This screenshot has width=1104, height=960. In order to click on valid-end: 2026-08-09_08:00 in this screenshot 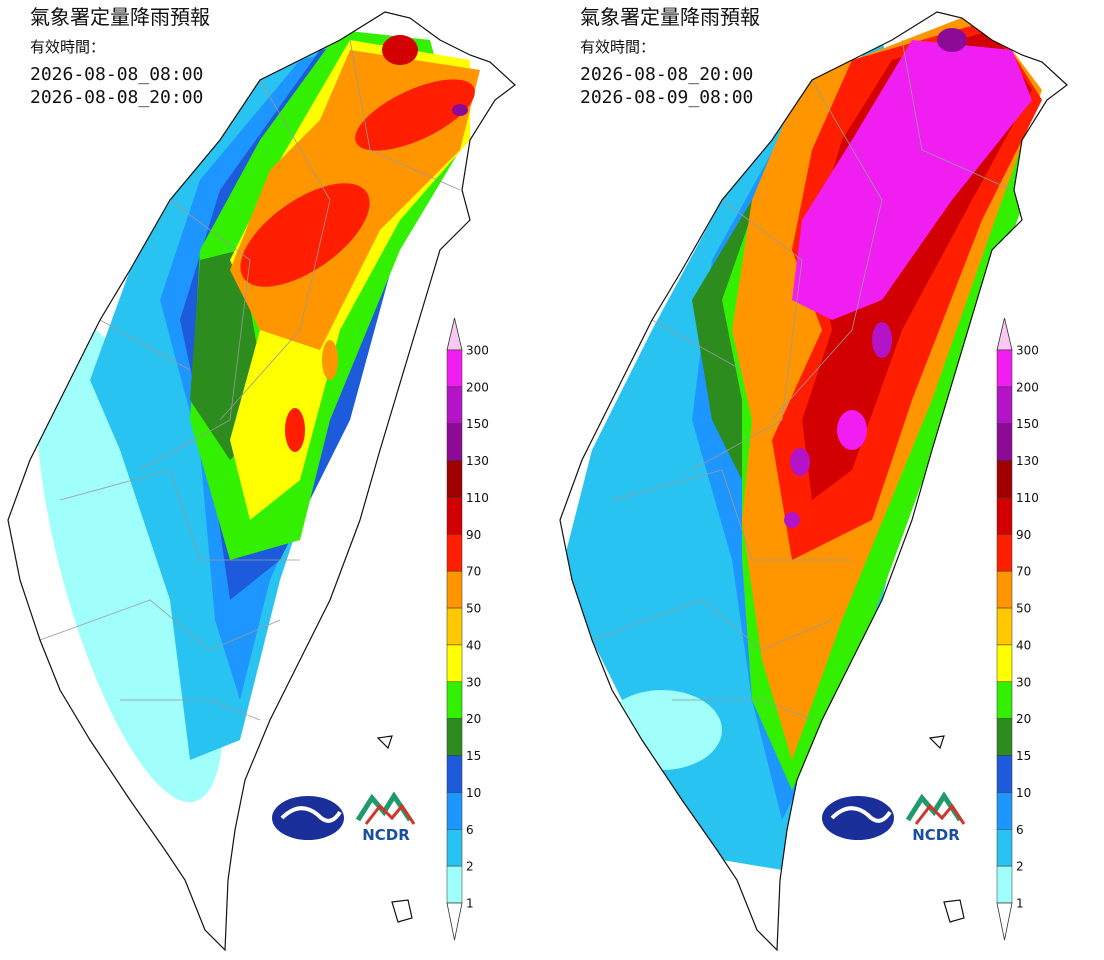, I will do `click(666, 97)`.